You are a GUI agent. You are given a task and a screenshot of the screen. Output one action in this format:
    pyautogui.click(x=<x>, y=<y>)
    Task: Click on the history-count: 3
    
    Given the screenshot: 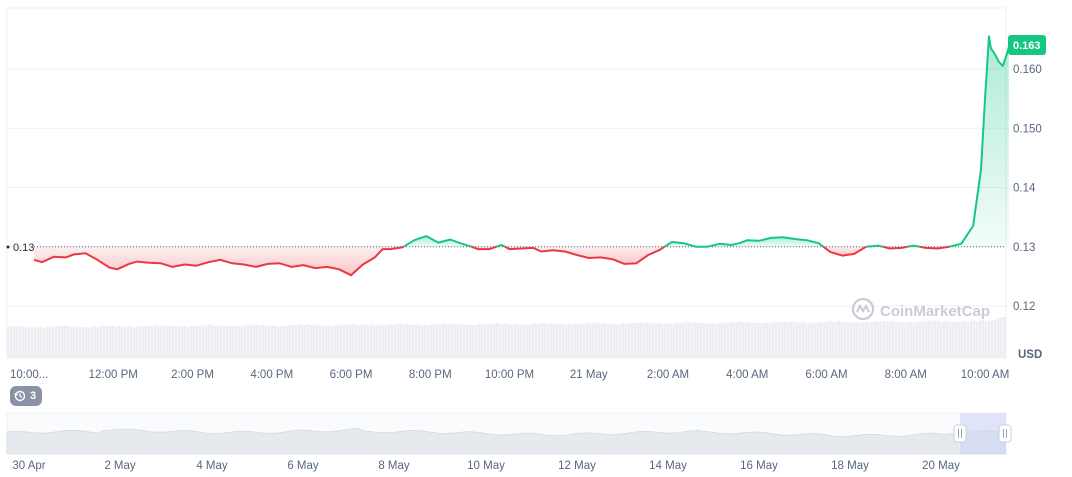 What is the action you would take?
    pyautogui.click(x=33, y=396)
    